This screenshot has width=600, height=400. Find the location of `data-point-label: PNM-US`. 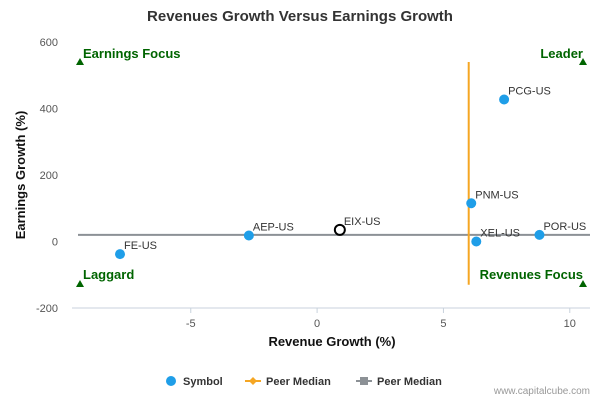

data-point-label: PNM-US is located at coordinates (496, 195).